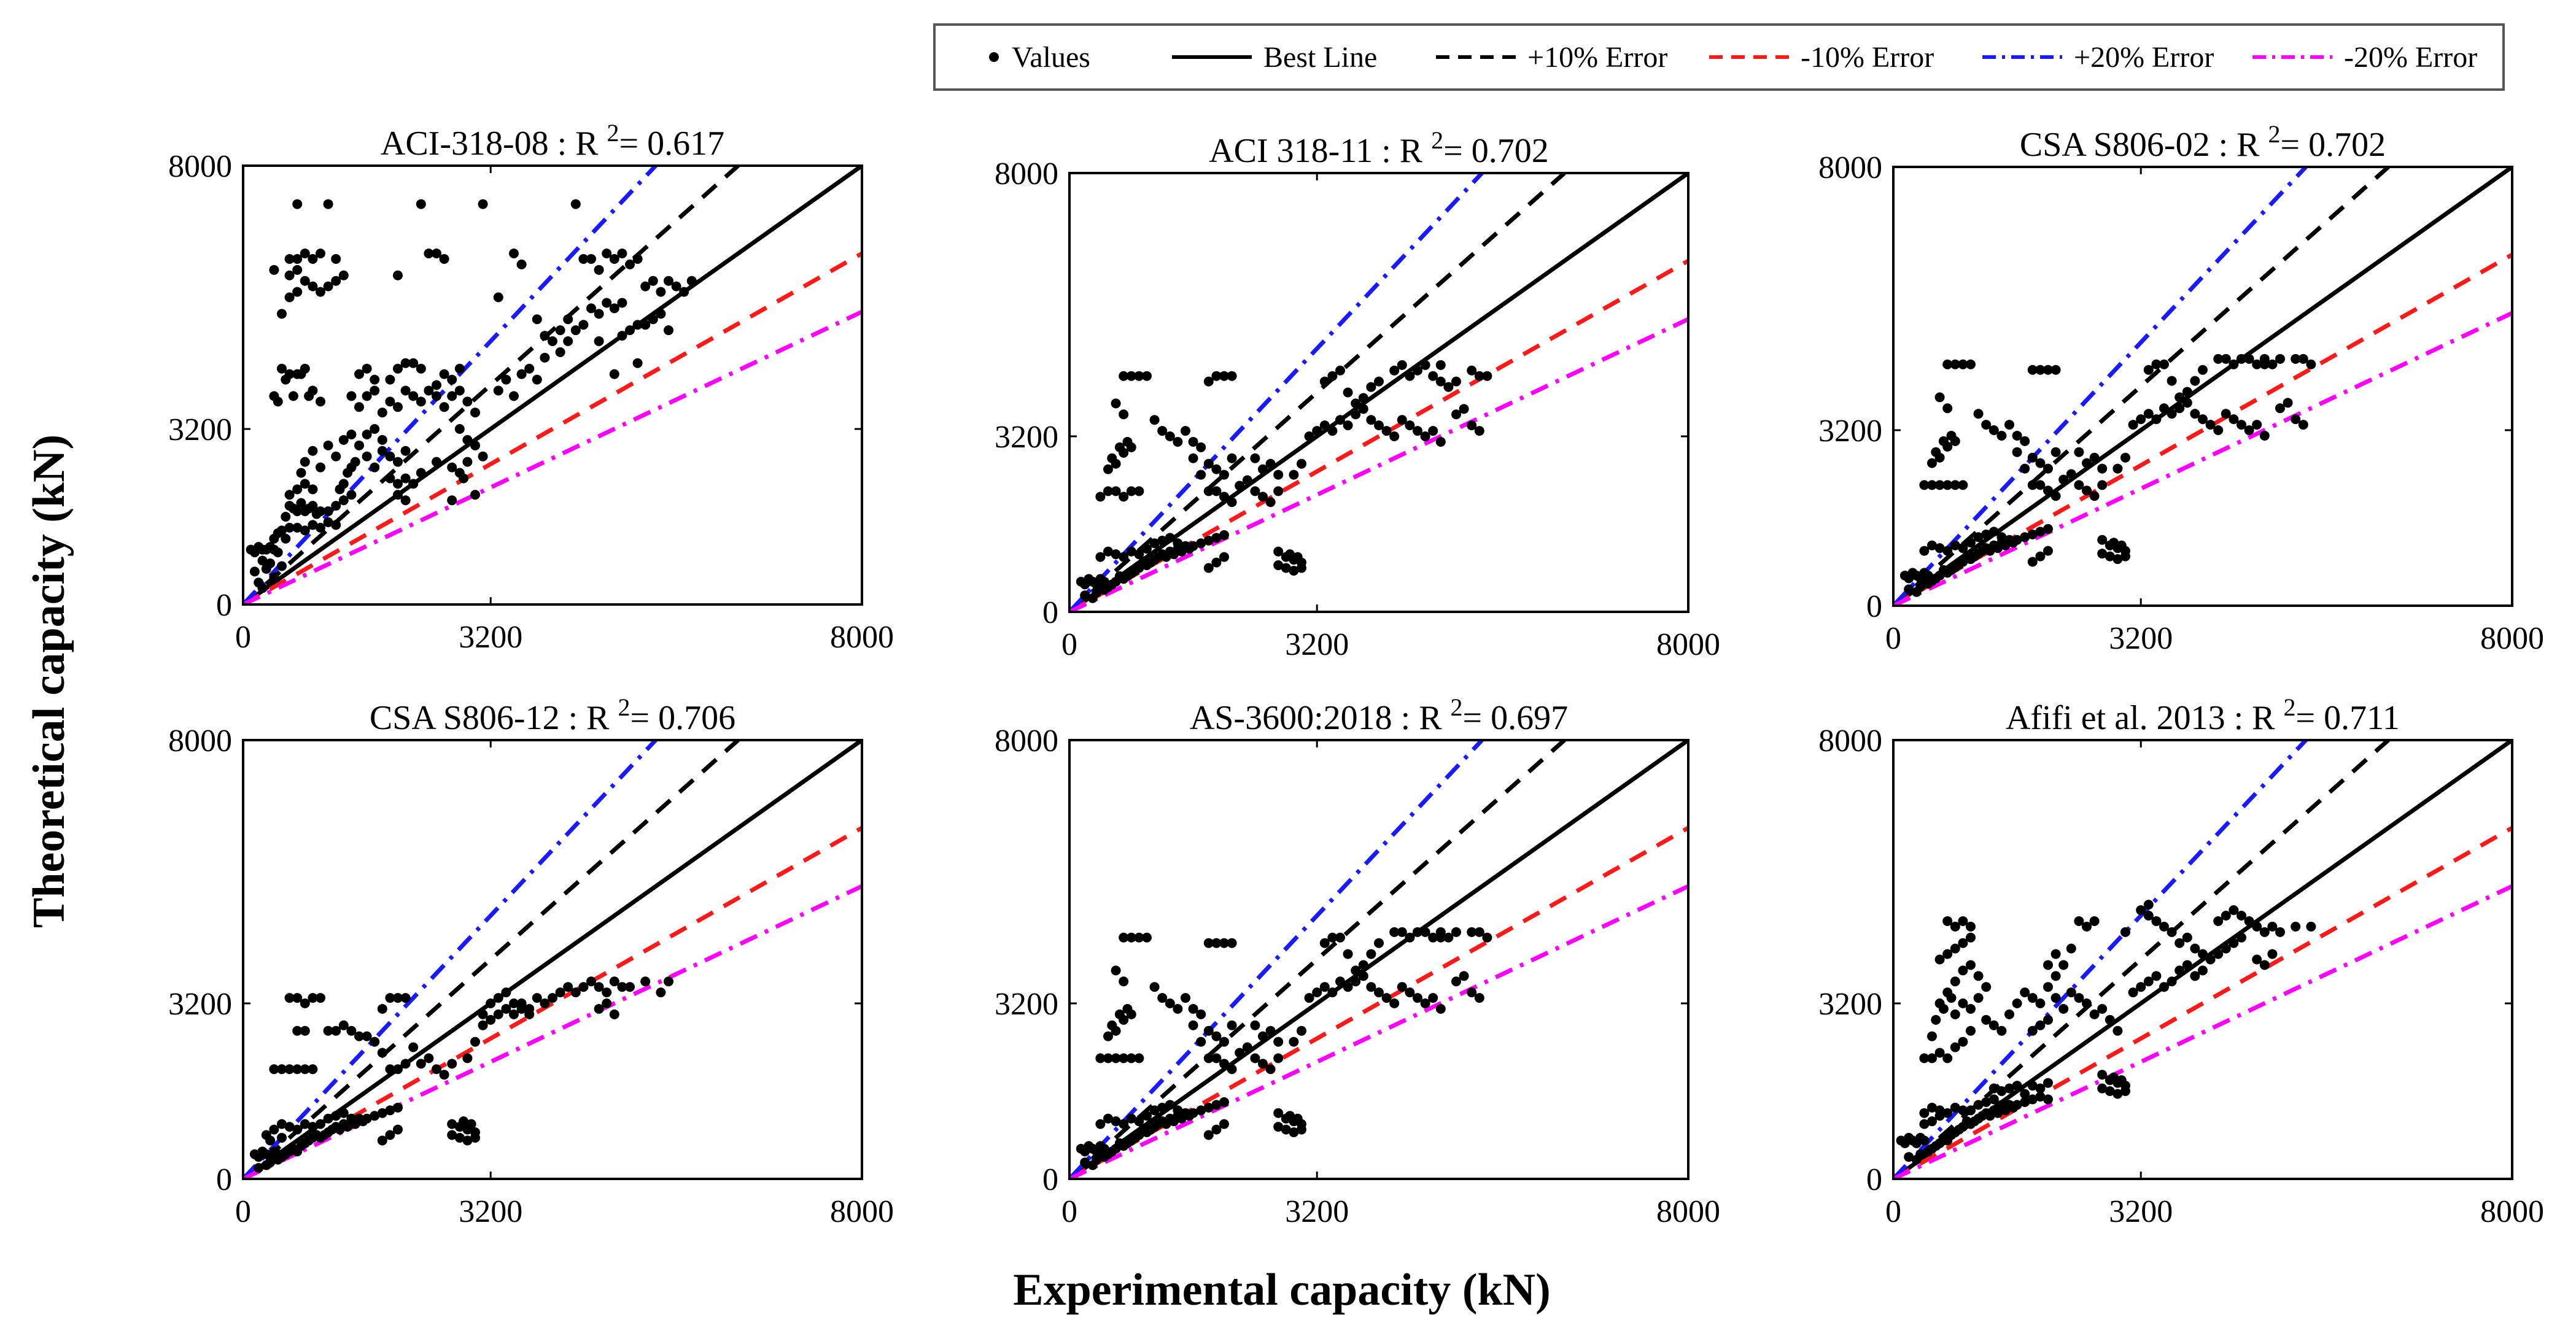 This screenshot has width=2576, height=1336. I want to click on title-superscript: 2, so click(613, 133).